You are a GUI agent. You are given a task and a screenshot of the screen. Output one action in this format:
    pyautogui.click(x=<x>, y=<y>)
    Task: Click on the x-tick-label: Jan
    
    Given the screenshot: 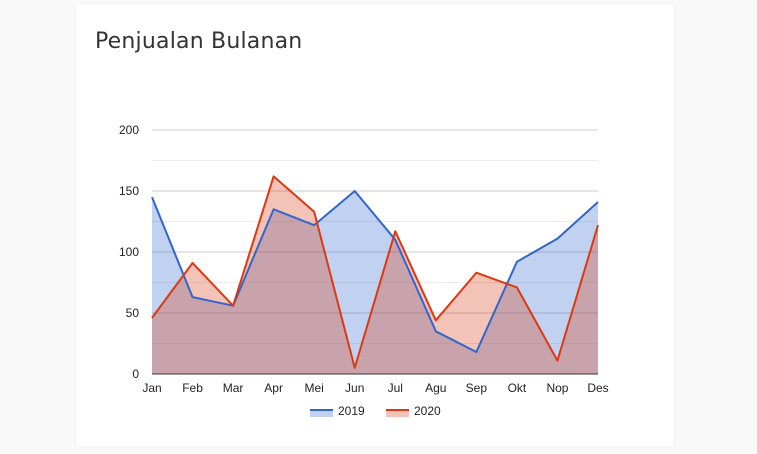 What is the action you would take?
    pyautogui.click(x=151, y=388)
    